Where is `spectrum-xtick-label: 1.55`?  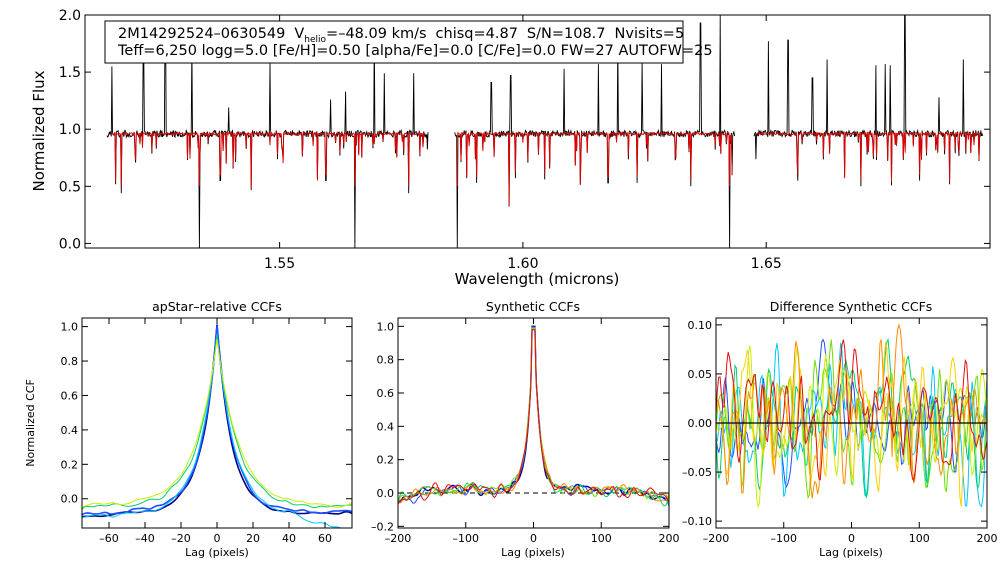 spectrum-xtick-label: 1.55 is located at coordinates (279, 264).